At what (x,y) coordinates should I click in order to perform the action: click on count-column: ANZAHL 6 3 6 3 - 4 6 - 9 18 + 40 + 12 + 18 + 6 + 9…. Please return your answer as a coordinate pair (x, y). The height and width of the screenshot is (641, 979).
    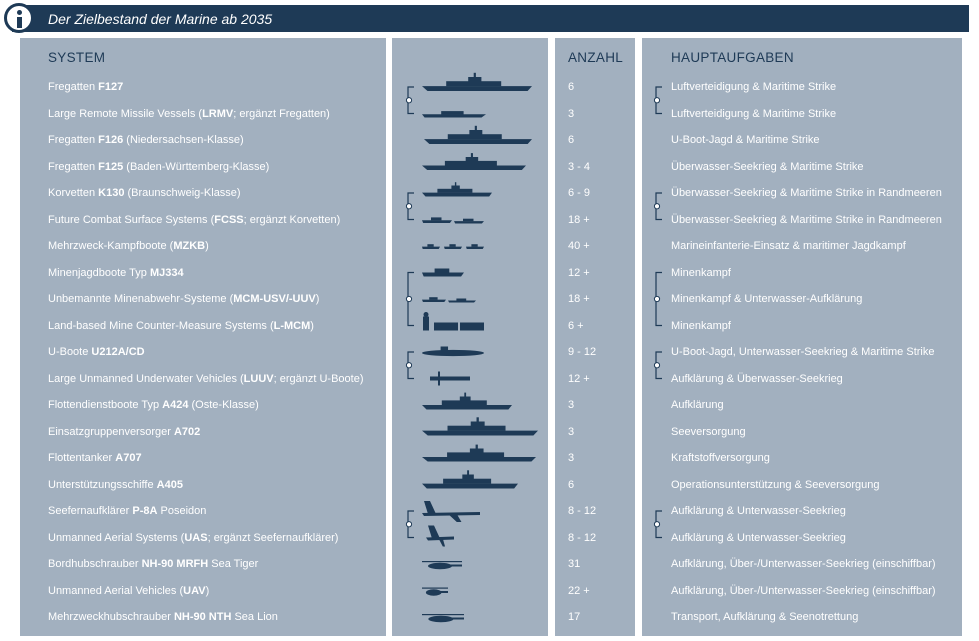
    Looking at the image, I should click on (595, 337).